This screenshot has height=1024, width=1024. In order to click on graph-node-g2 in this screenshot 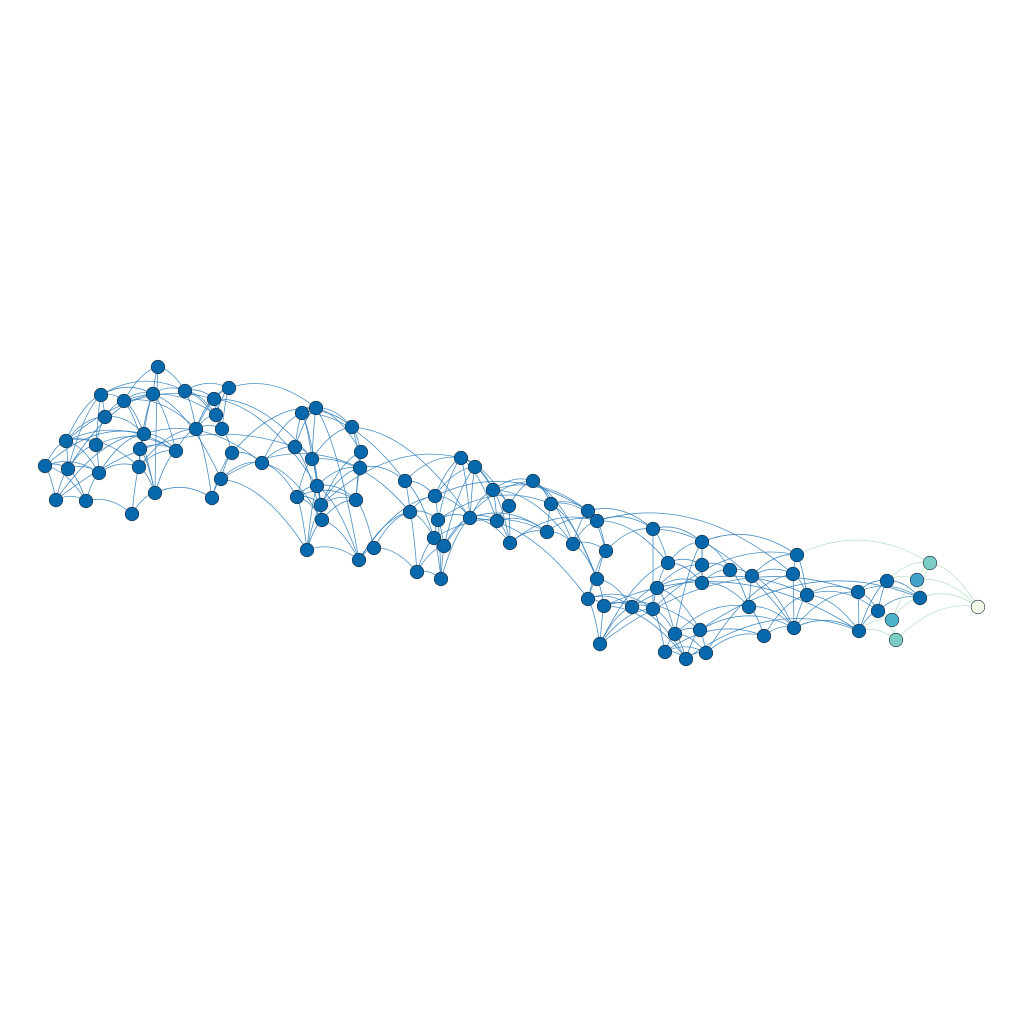, I will do `click(917, 580)`.